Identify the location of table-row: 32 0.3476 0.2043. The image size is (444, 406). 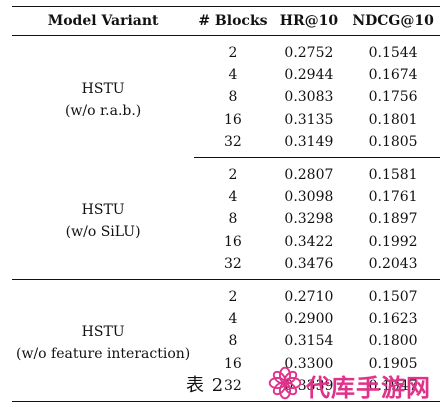
(226, 266).